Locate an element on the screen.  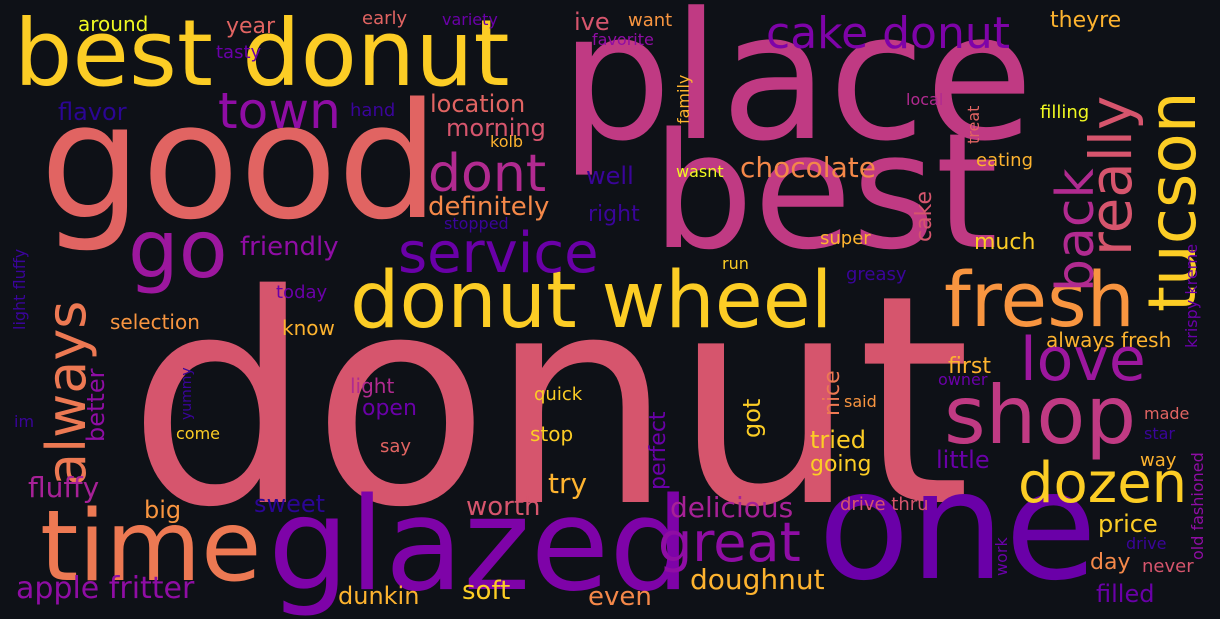
word-little: little is located at coordinates (963, 460).